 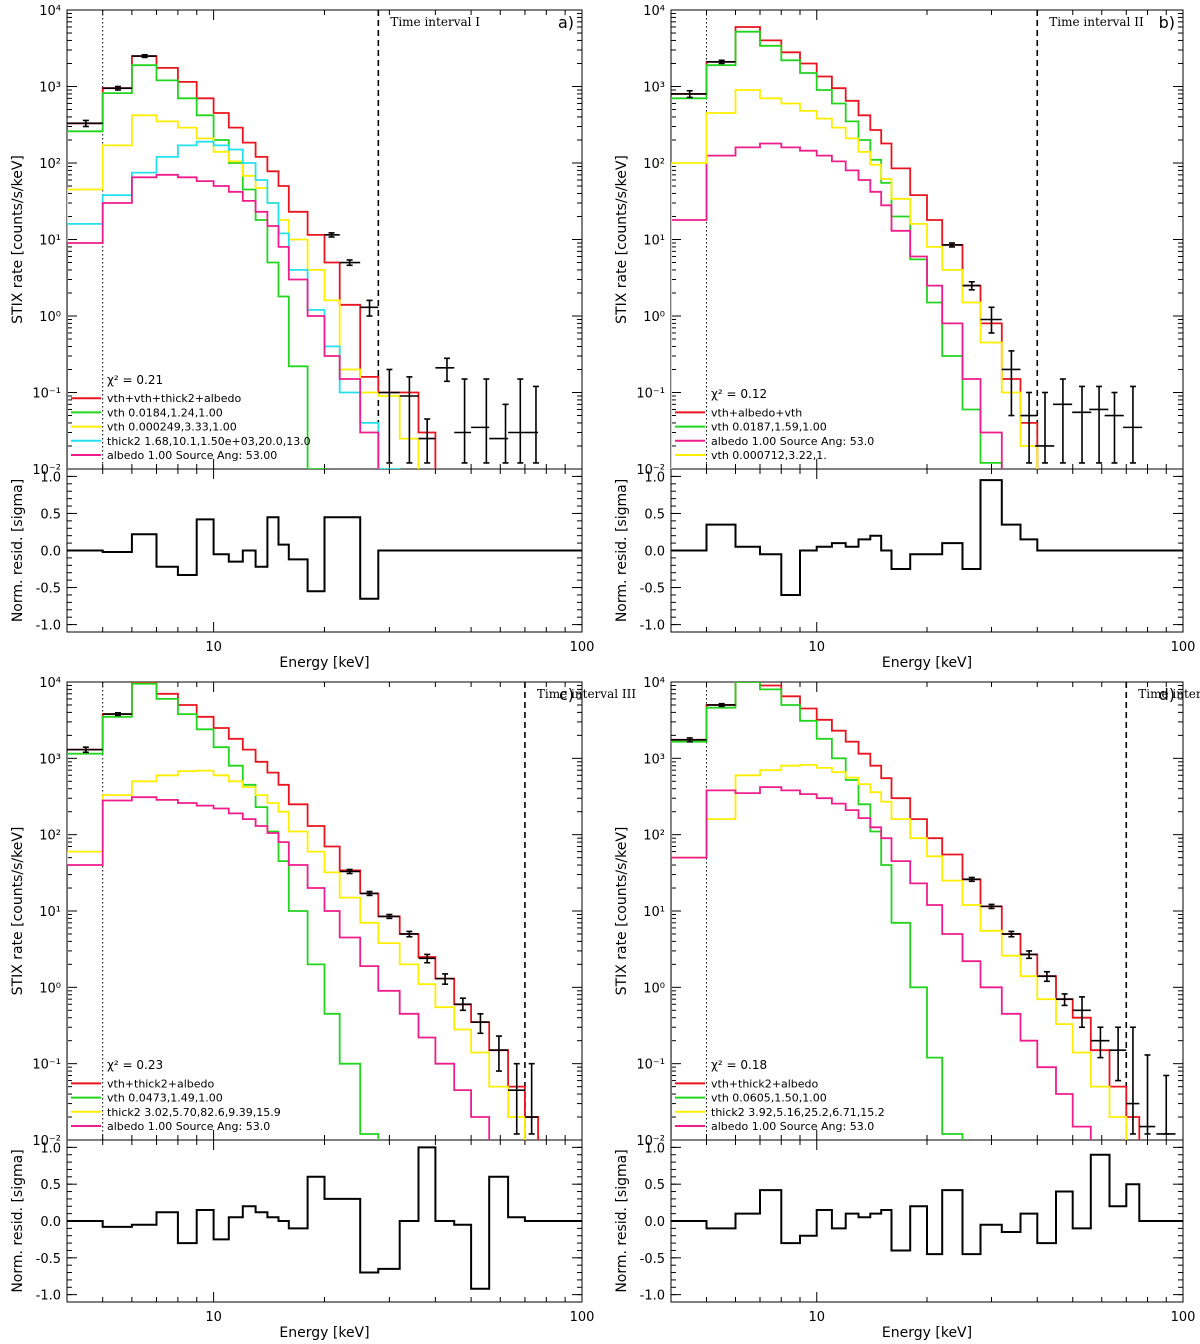 I want to click on legend-entry: thick2 3.02,5.70,82.6,9.39,15.9, so click(x=194, y=1112).